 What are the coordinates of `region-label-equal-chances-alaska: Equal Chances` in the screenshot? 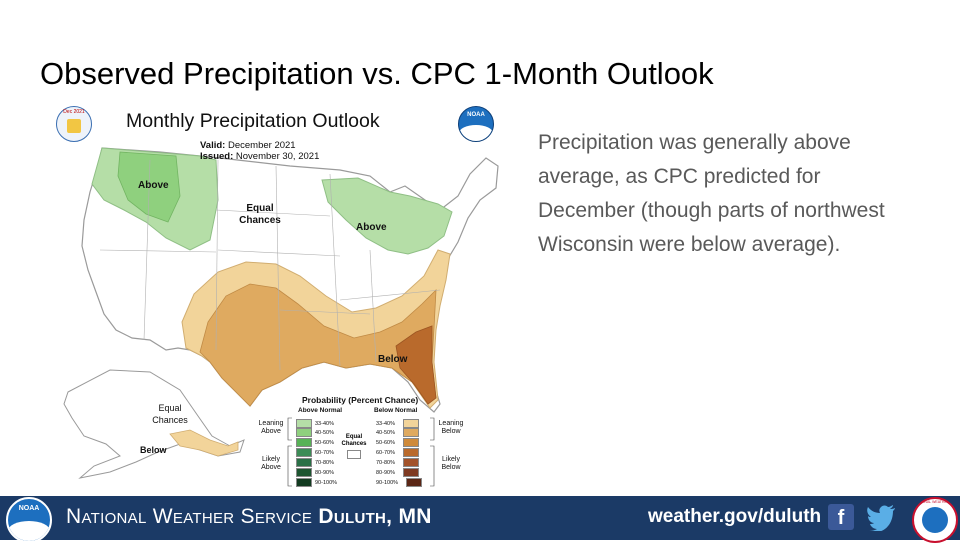 It's located at (170, 414).